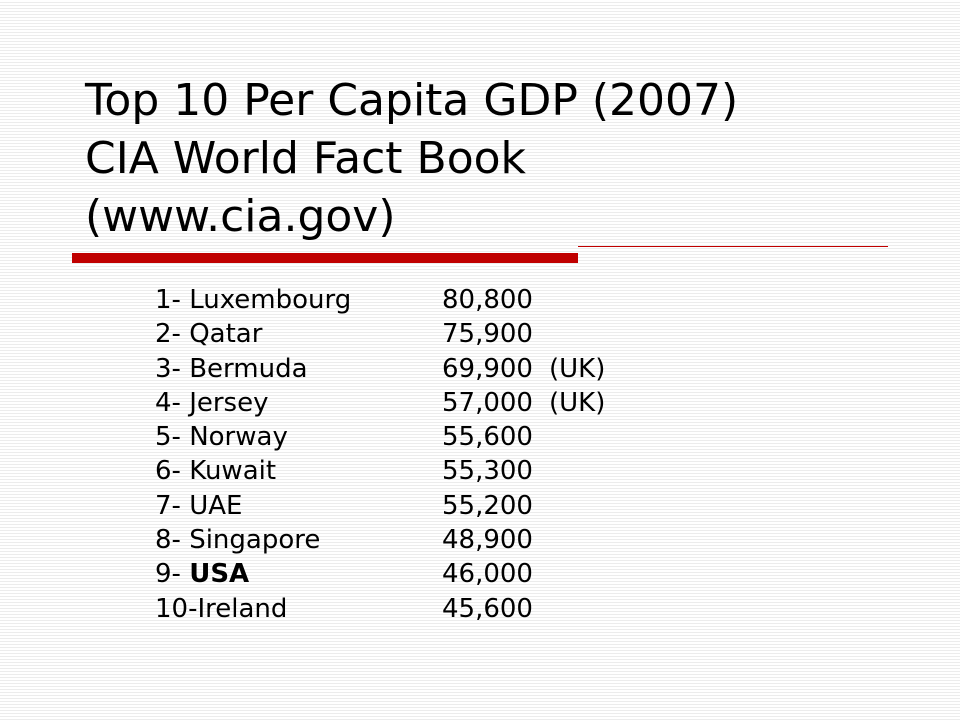  Describe the element at coordinates (172, 505) in the screenshot. I see `ranking-rank: 7-` at that location.